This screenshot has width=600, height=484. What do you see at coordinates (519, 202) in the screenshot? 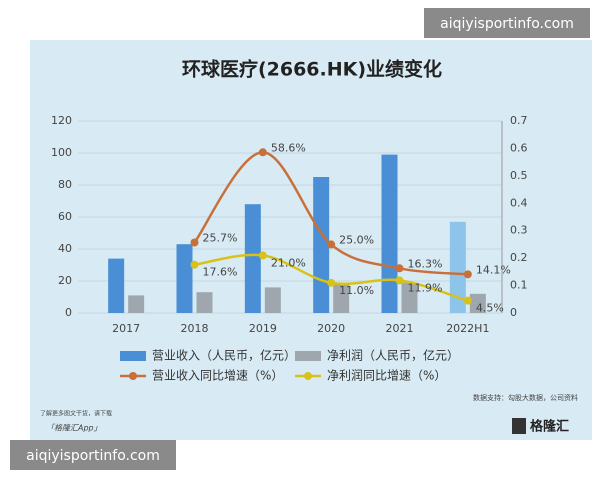
I see `y2-tick-label: 0.4` at bounding box center [519, 202].